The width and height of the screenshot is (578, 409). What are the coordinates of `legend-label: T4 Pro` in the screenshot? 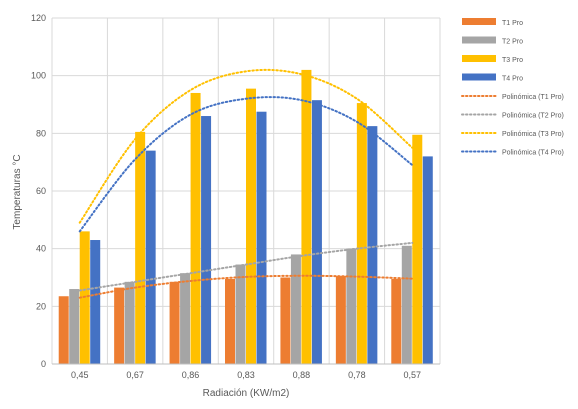 It's located at (512, 79).